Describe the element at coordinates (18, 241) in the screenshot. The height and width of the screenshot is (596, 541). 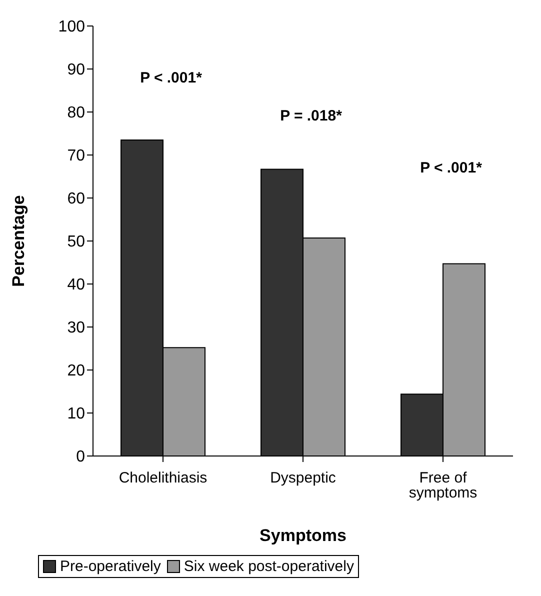
I see `y-axis-title: Percentage` at that location.